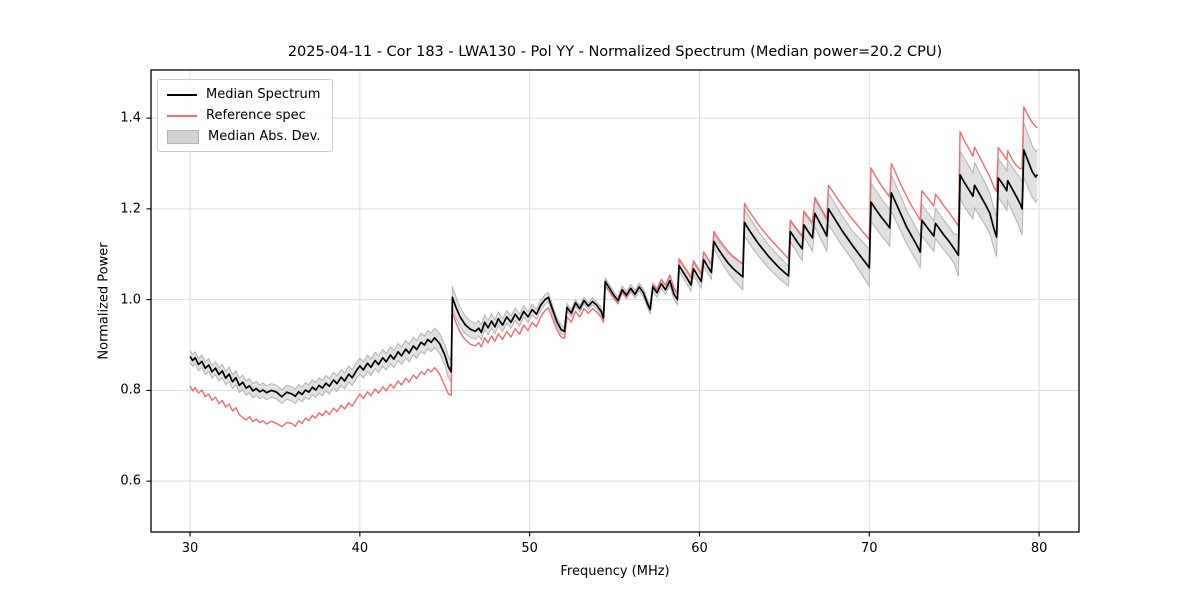 Image resolution: width=1200 pixels, height=600 pixels. I want to click on legend-item-median-spectrum: Median Spectrum, so click(243, 94).